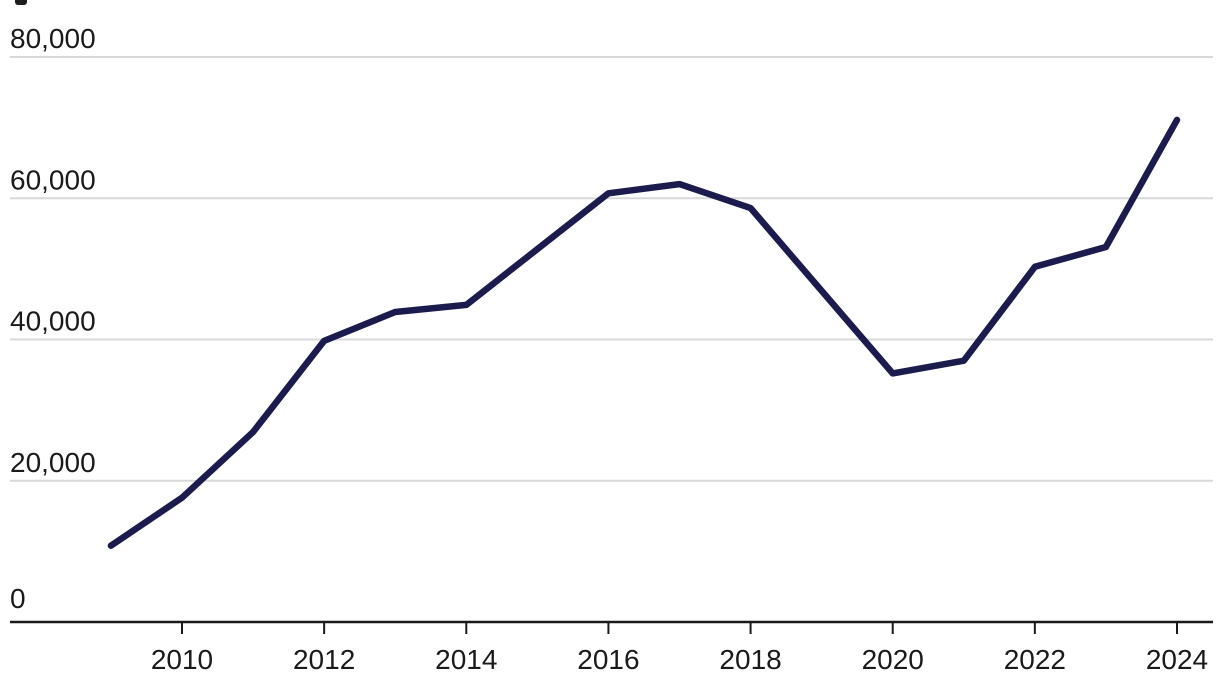 Image resolution: width=1220 pixels, height=682 pixels. I want to click on y-axis-label: 0, so click(18, 598).